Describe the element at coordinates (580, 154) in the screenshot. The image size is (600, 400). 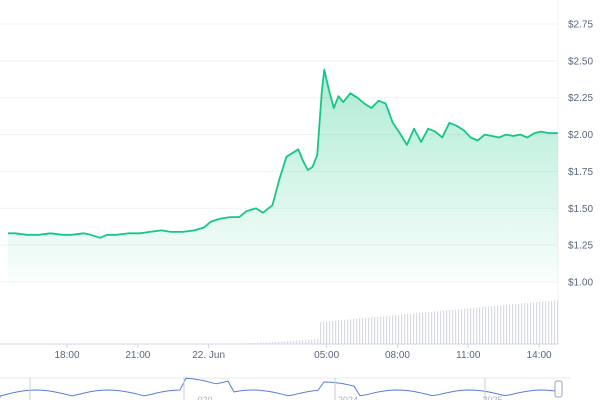
I see `y-axis-ticks: $1.00 $1.25 $1.50 $1.75 $2.00 $2.25 $2.50 $2.75` at that location.